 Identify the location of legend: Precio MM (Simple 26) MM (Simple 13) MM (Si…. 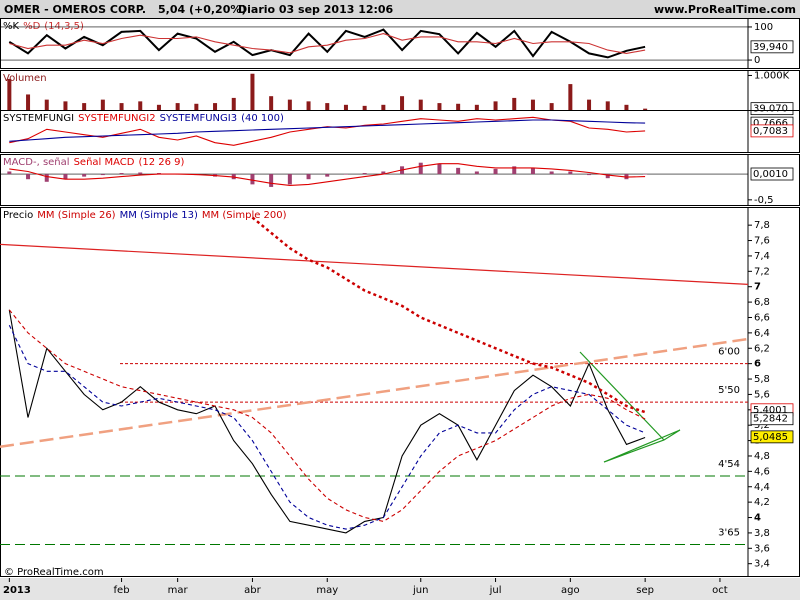
(145, 215).